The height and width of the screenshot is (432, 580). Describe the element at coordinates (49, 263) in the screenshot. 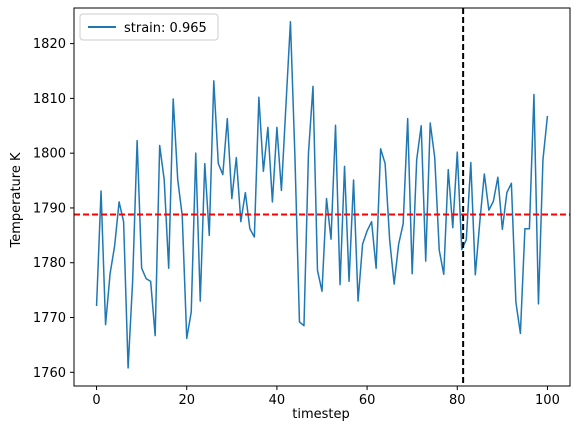

I see `y-tick-label-1780: 1780` at that location.